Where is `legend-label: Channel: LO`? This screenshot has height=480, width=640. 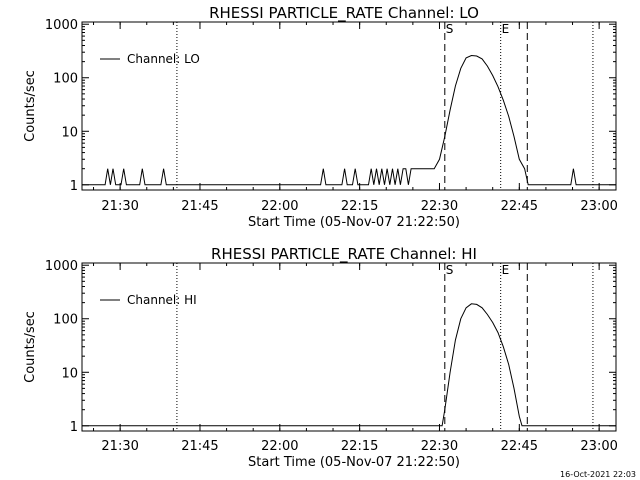 legend-label: Channel: LO is located at coordinates (163, 59).